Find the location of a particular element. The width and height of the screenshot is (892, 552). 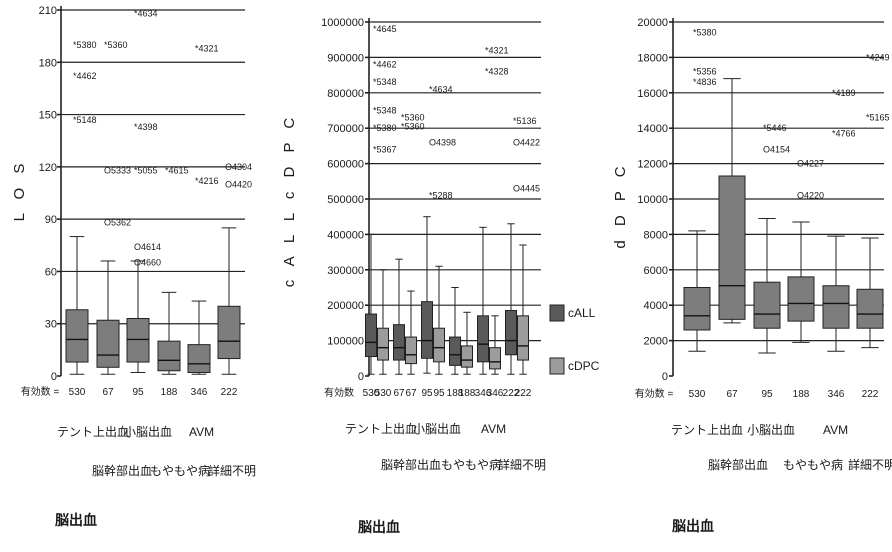

outlier-label: *5380 is located at coordinates (85, 45).